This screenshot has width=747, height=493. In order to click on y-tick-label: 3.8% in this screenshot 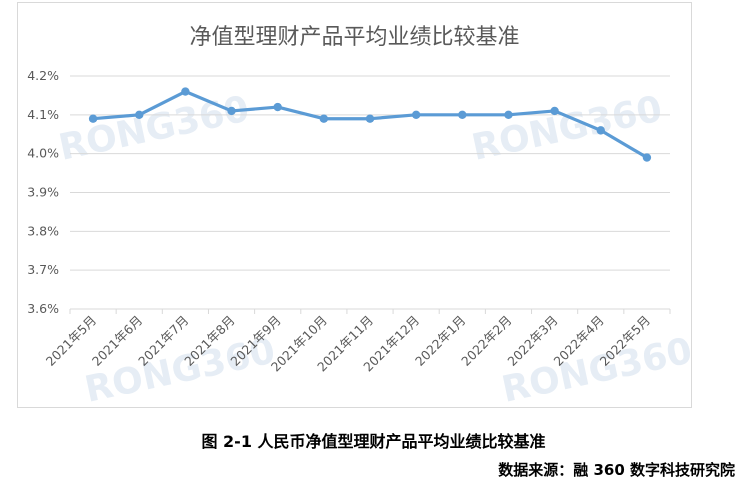, I will do `click(43, 230)`.